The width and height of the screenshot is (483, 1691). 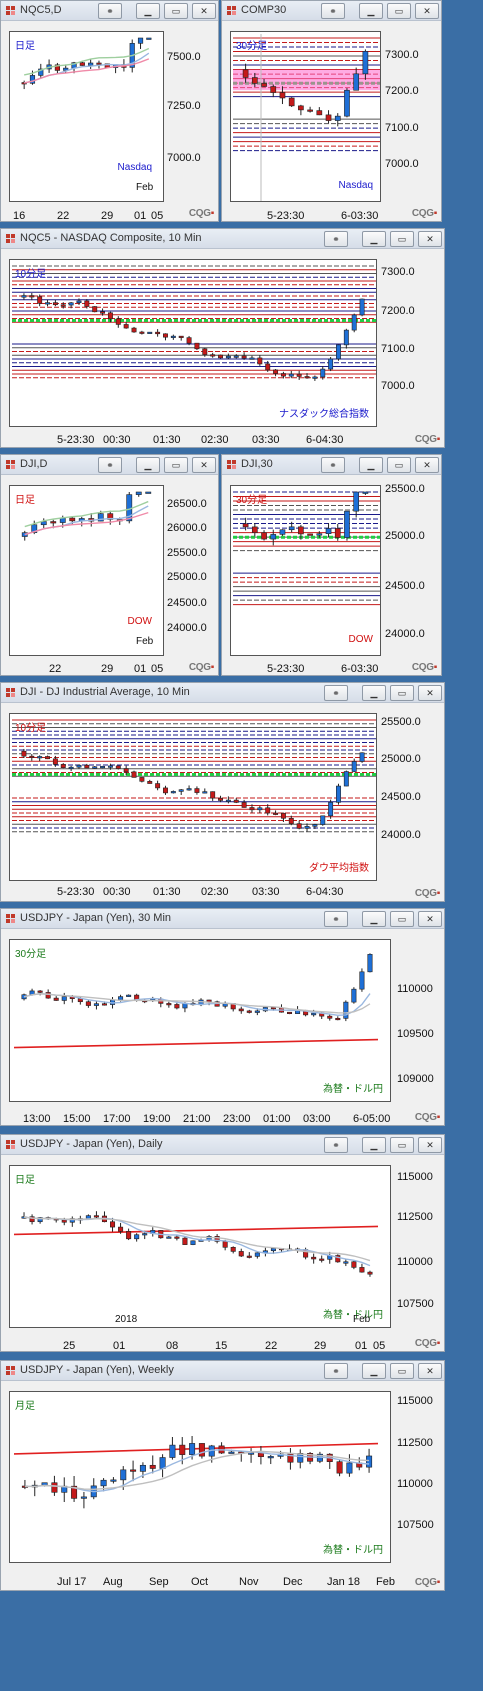 I want to click on window-titlebar: USDJPY - Japan (Yen), Daily ⚭ ▁ ▭ ✕, so click(x=222, y=1145).